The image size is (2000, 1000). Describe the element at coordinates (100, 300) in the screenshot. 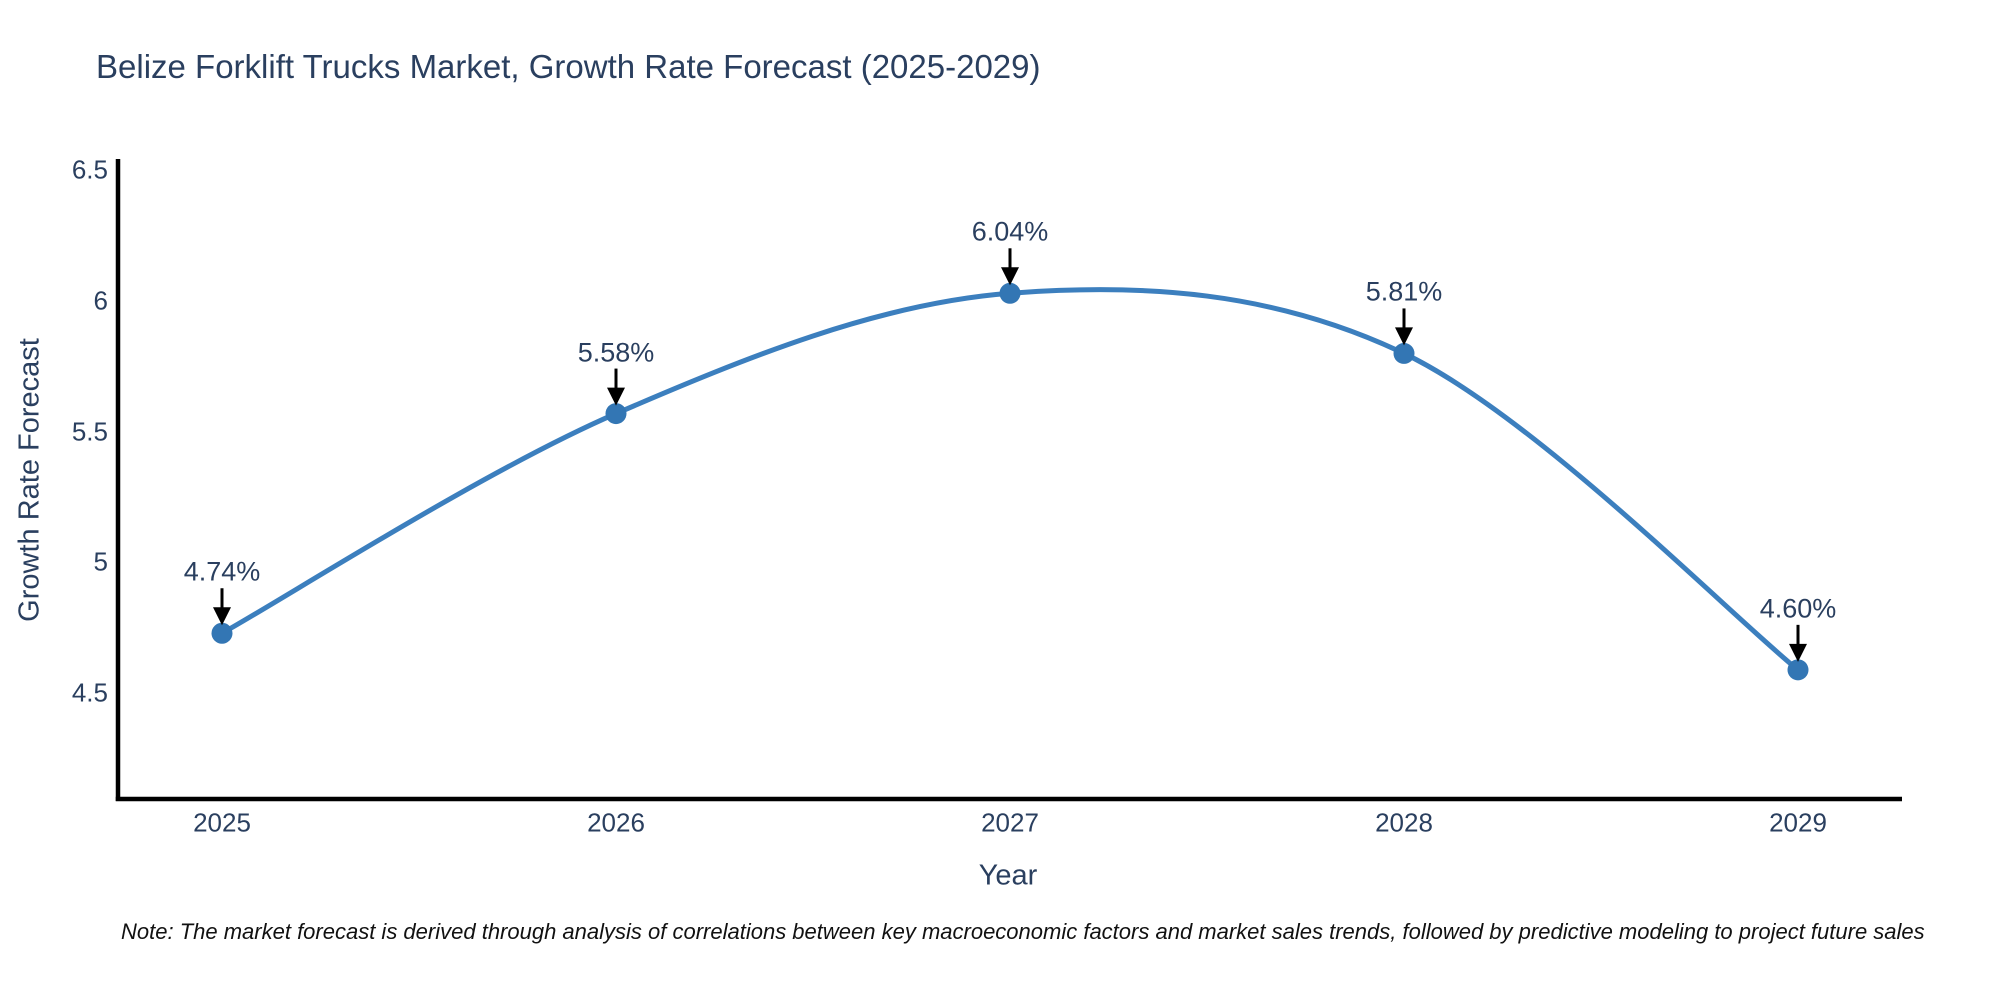

I see `y-tick-label: 6` at that location.